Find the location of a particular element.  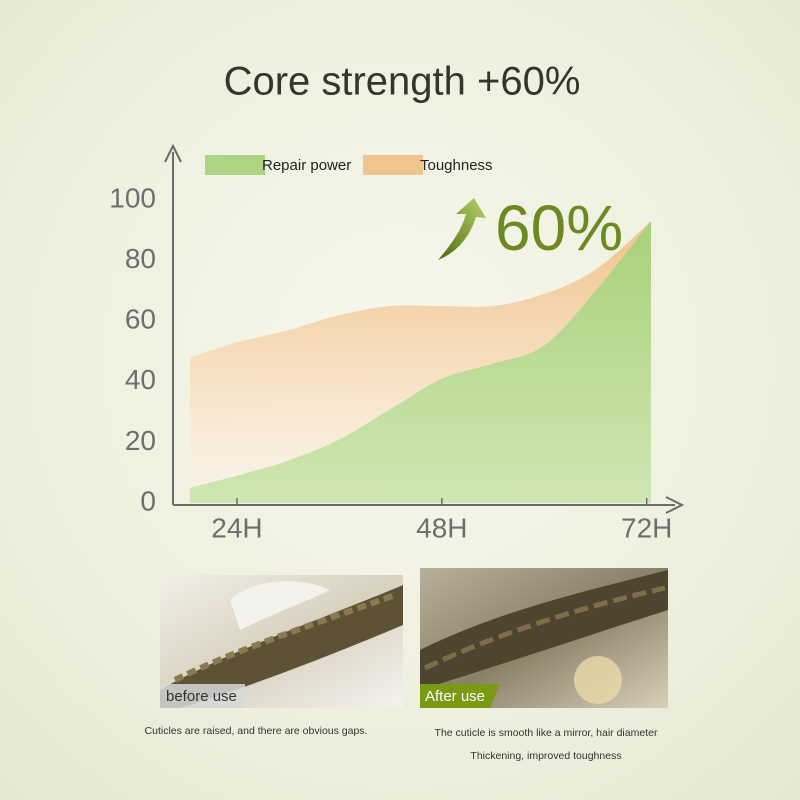

x-tick-label: 48H is located at coordinates (441, 527).